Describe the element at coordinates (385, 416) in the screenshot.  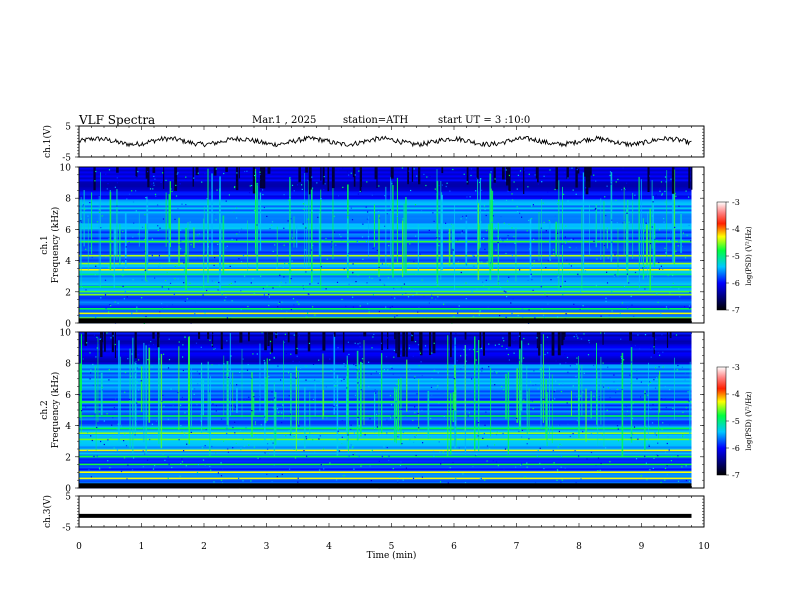
I see `spectrogram-band` at that location.